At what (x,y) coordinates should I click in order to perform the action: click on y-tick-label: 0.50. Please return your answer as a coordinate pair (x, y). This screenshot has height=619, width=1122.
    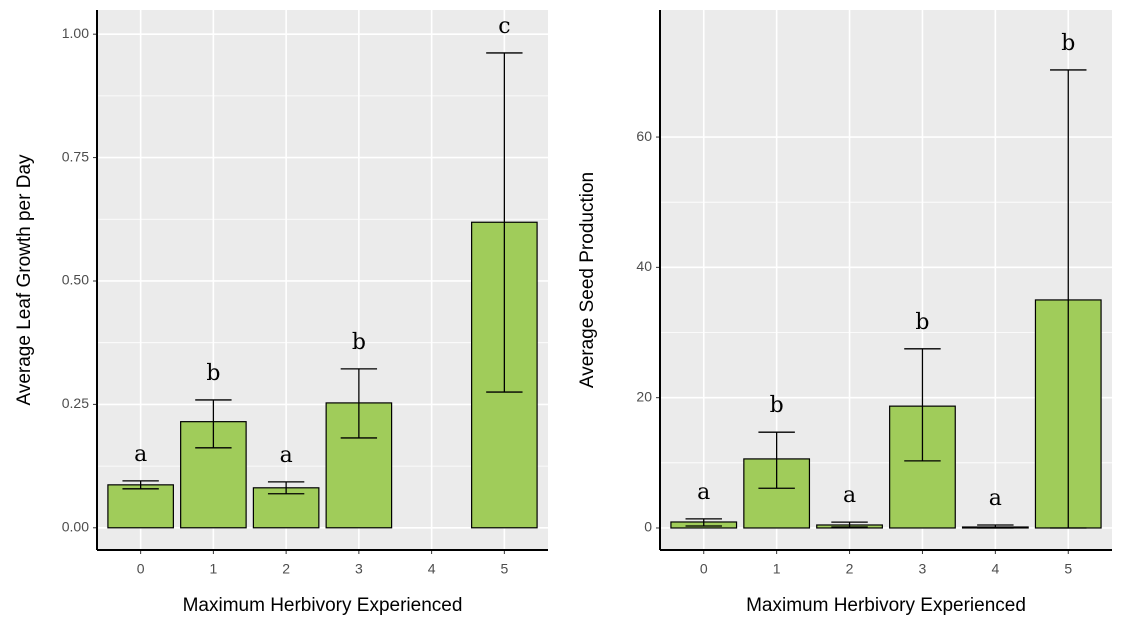
    Looking at the image, I should click on (75, 280).